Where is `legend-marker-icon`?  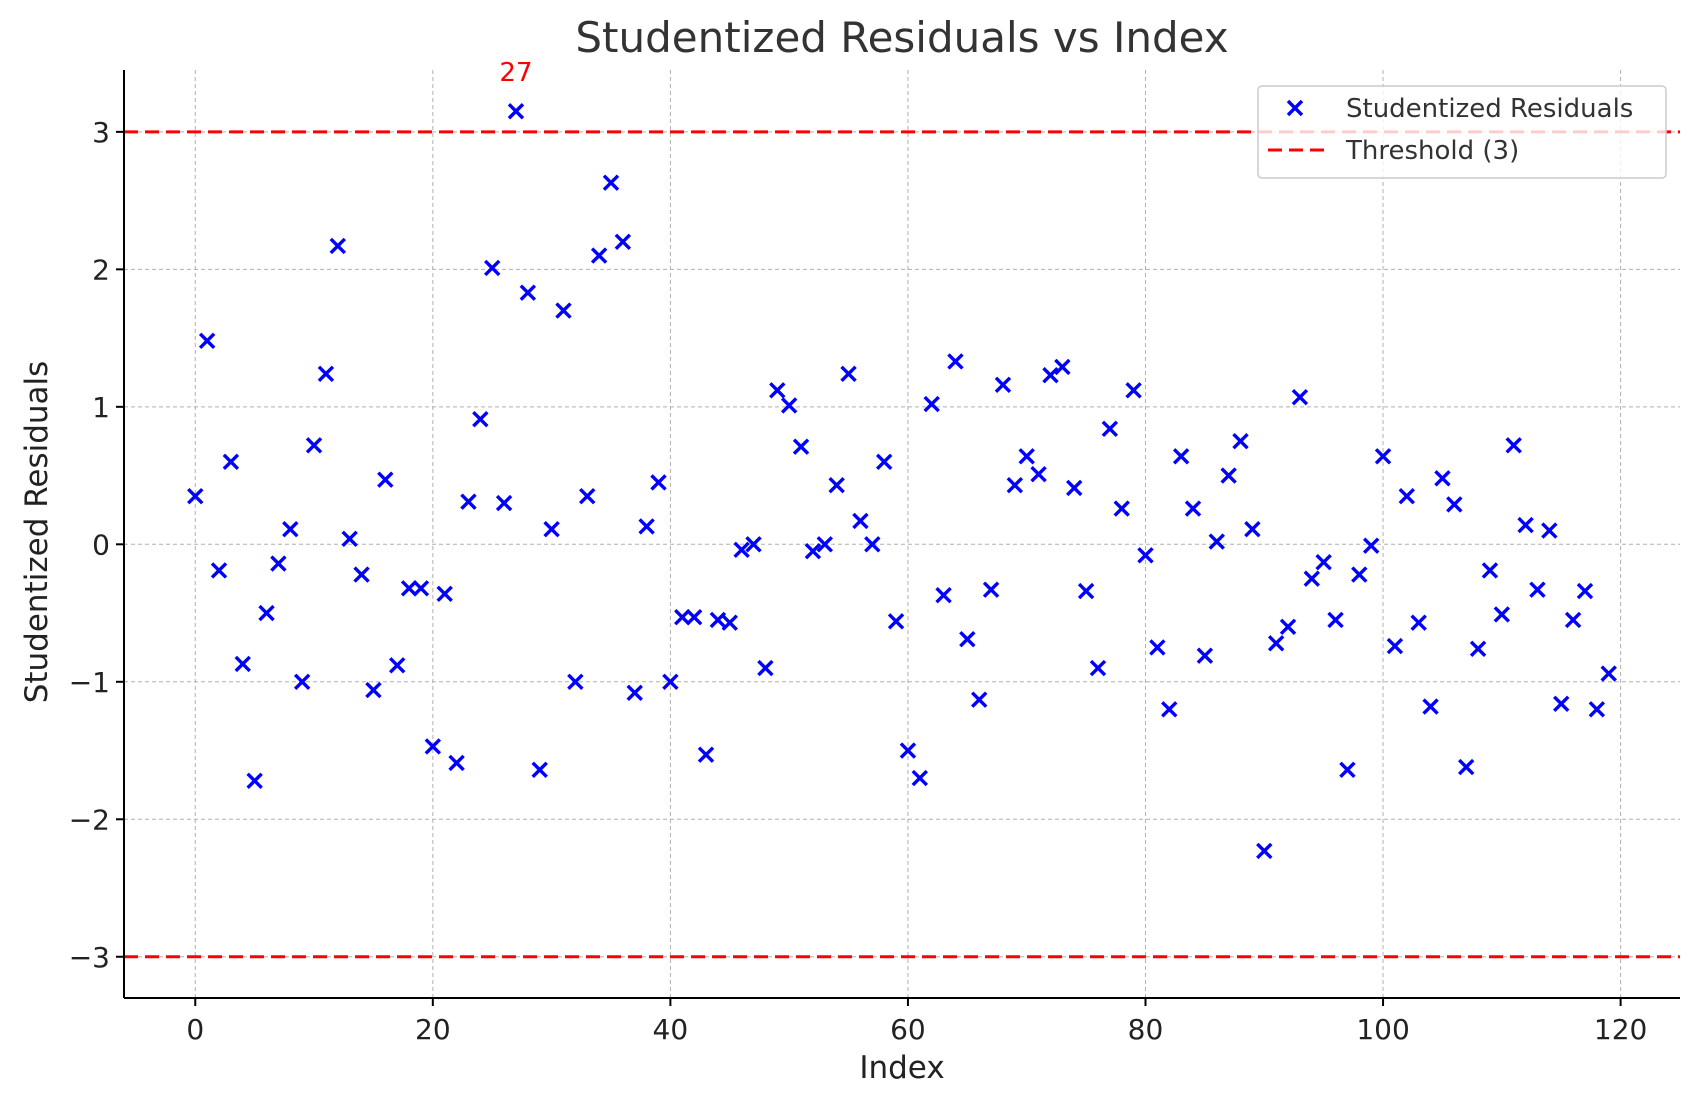 legend-marker-icon is located at coordinates (1295, 108).